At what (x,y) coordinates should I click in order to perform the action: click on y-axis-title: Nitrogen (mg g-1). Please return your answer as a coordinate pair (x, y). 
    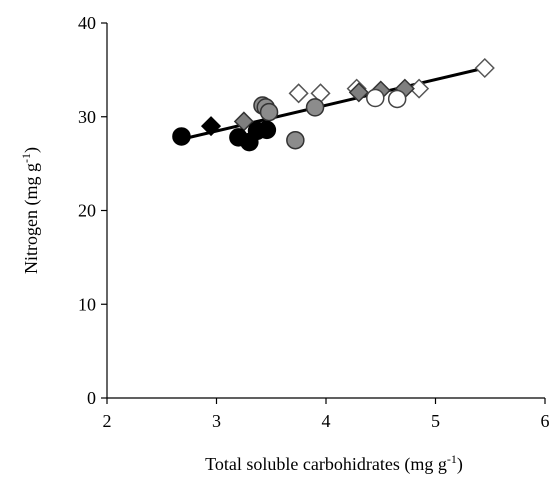
    Looking at the image, I should click on (30, 210).